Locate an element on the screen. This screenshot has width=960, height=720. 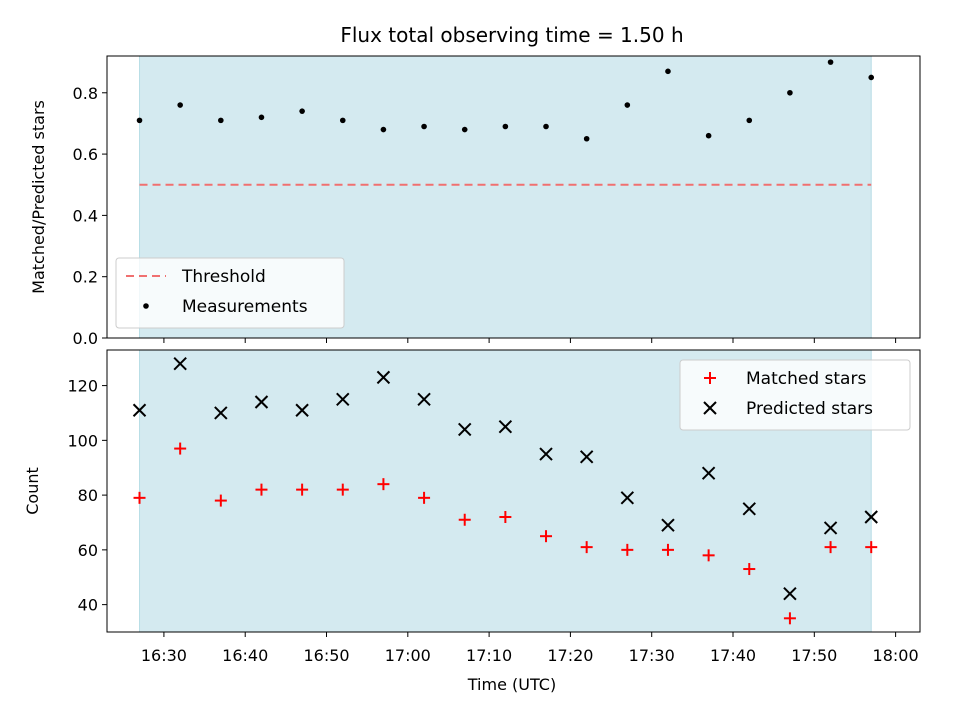
legend-label: Predicted stars is located at coordinates (809, 409).